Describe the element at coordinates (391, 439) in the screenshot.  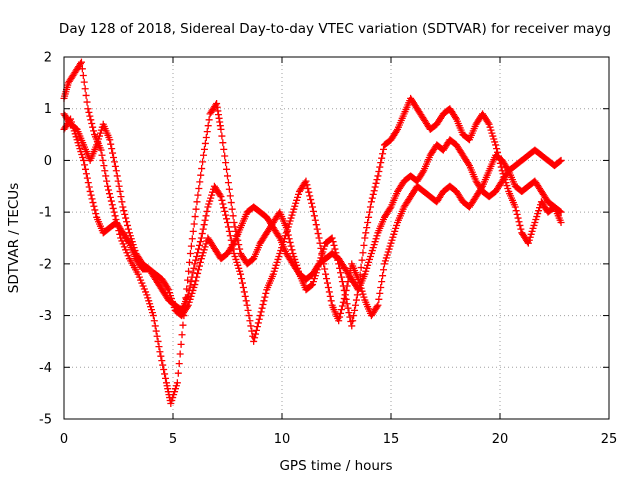
I see `x-tick-label: 15` at that location.